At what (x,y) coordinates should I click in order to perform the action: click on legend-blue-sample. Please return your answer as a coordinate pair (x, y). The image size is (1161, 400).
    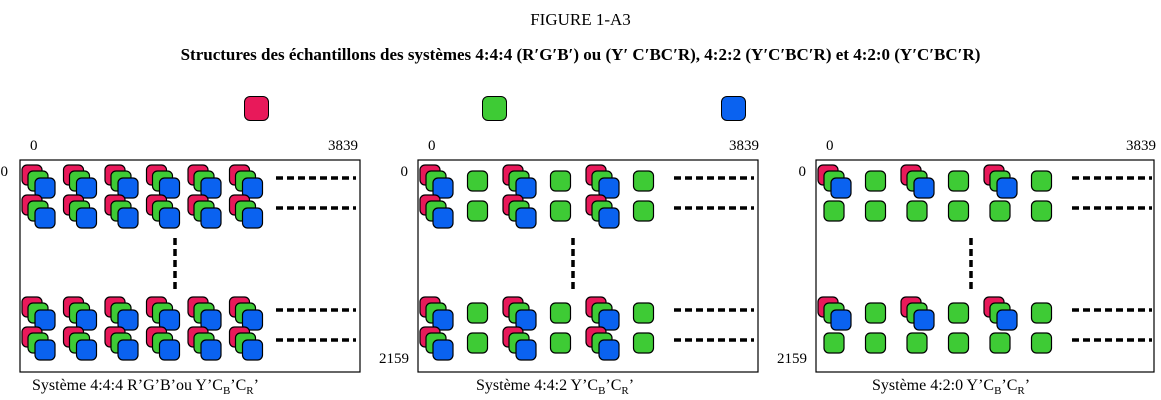
    Looking at the image, I should click on (733, 108).